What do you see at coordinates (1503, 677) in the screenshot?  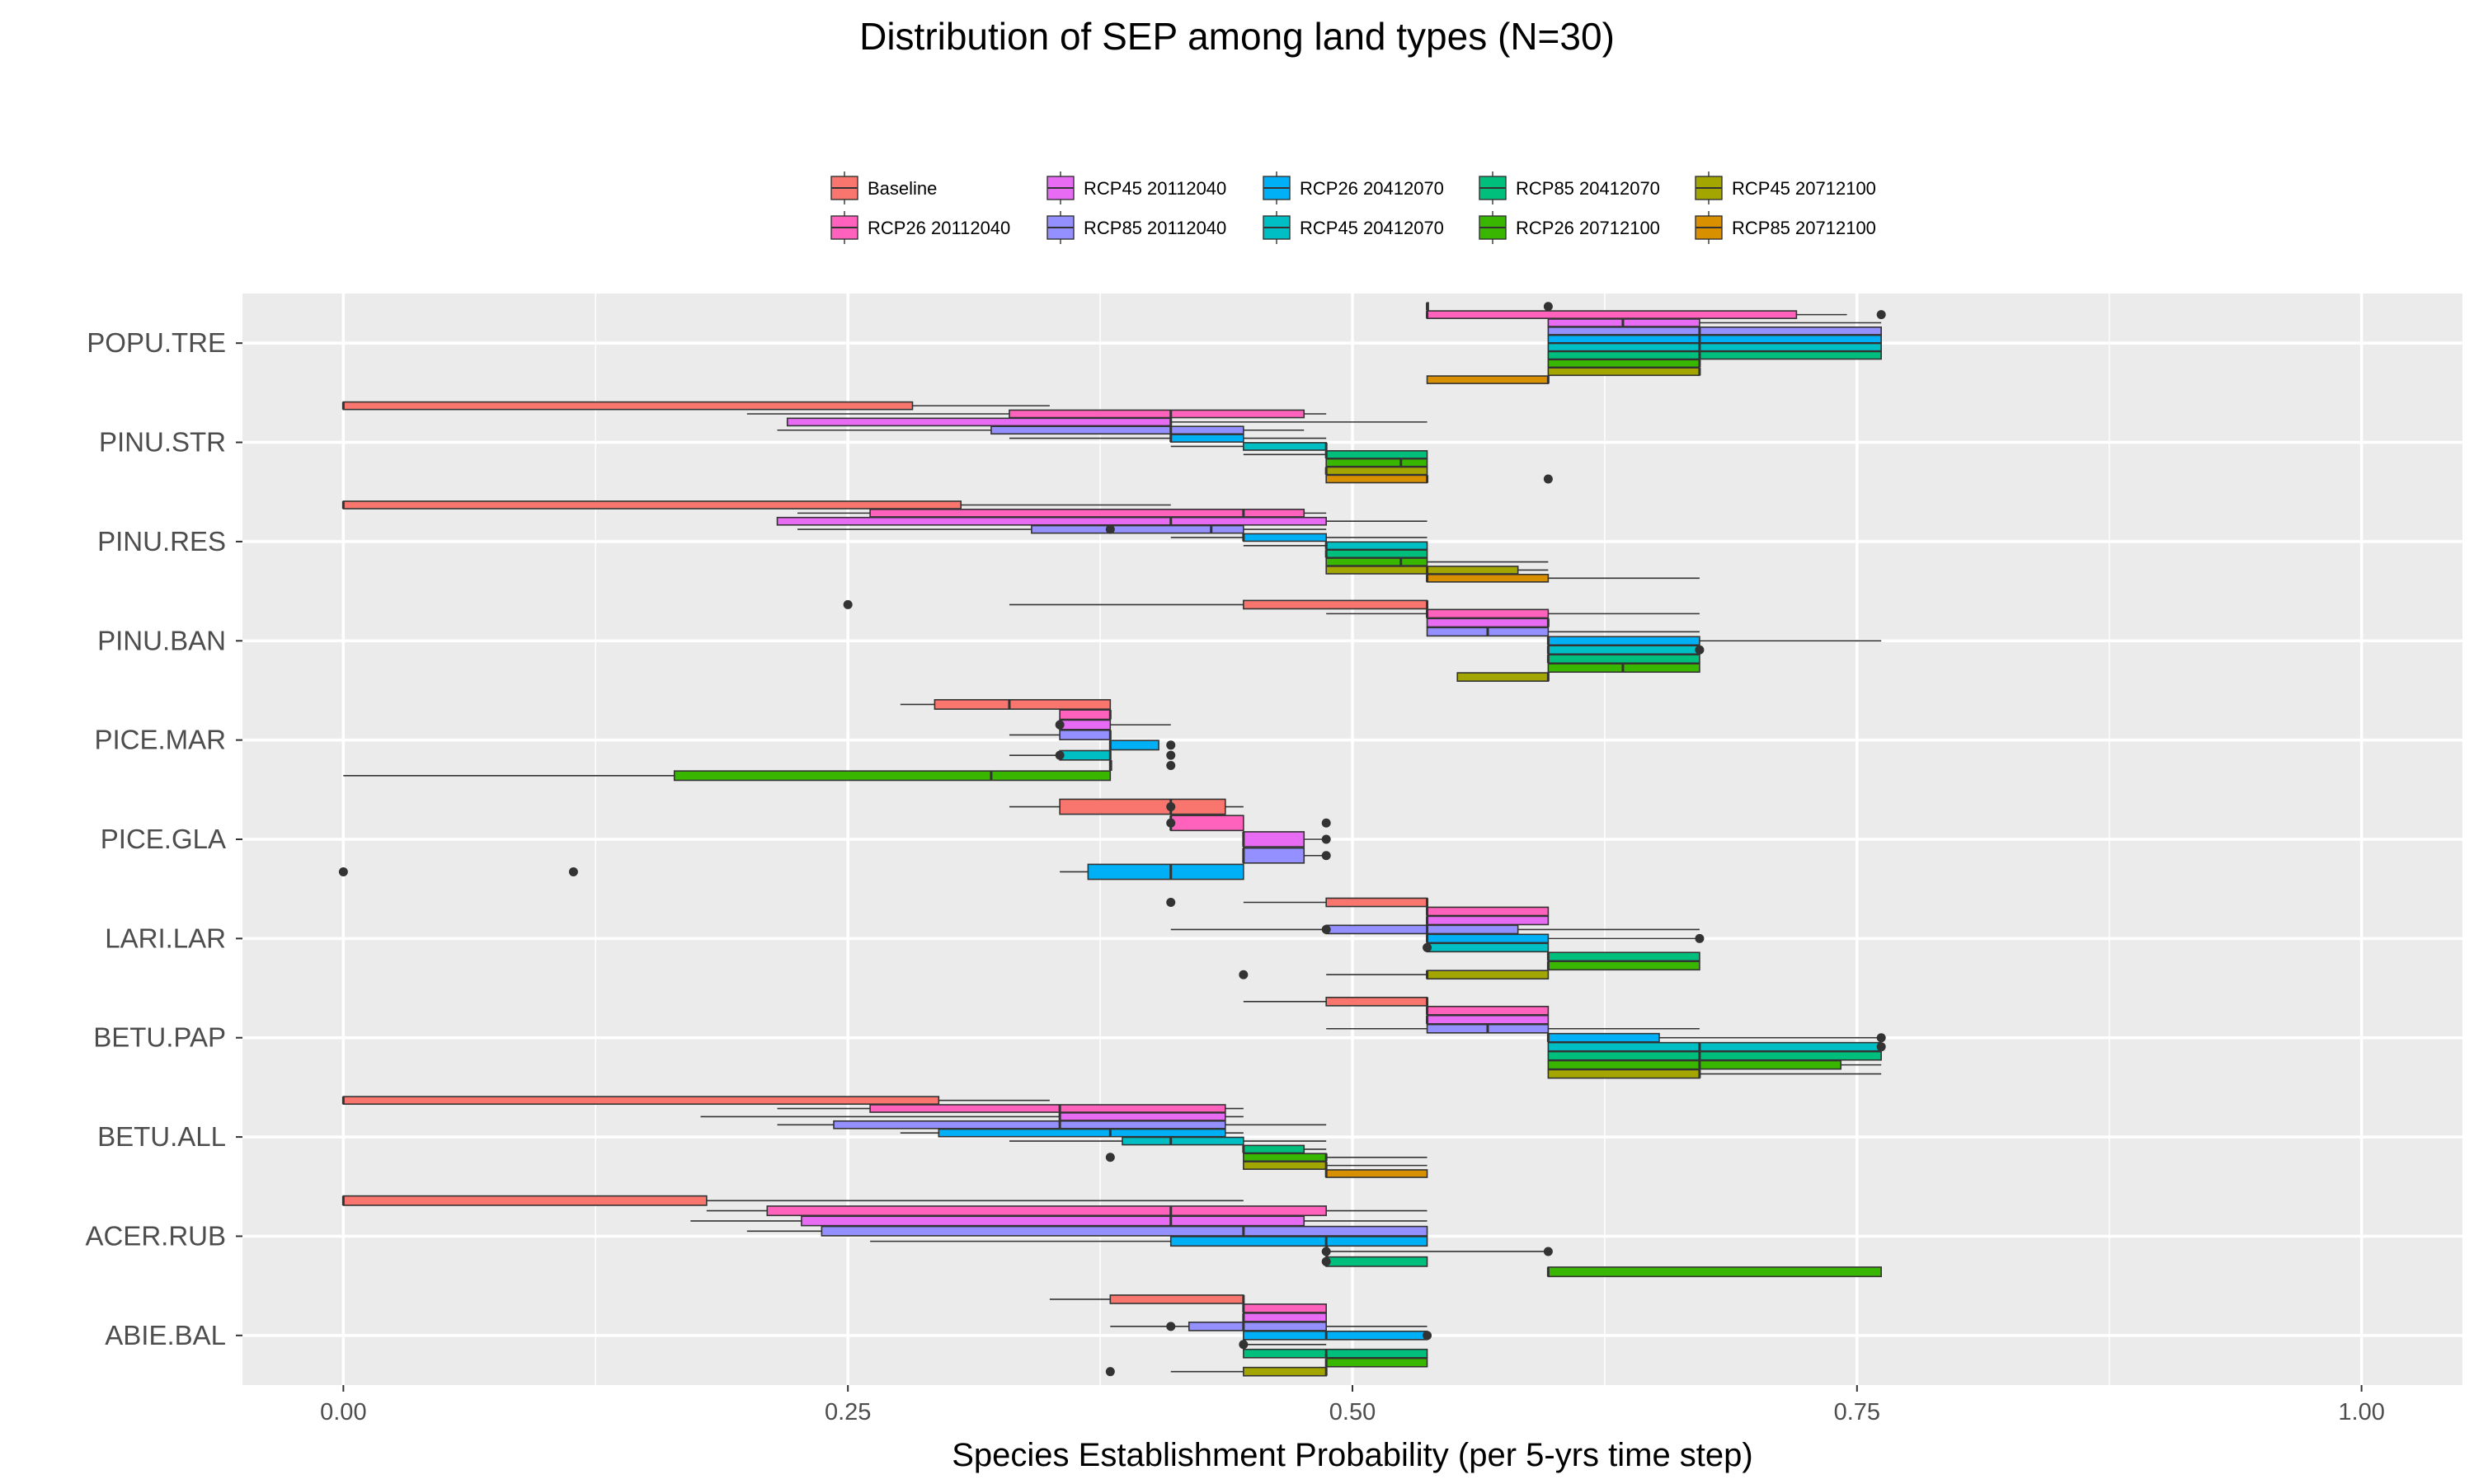 I see `box-PINU.BAN-8` at bounding box center [1503, 677].